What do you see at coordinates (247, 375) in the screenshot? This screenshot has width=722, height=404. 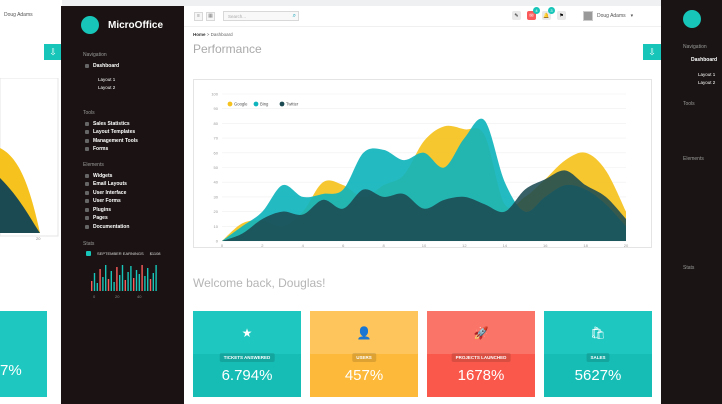 I see `tile-value: 6.794%` at bounding box center [247, 375].